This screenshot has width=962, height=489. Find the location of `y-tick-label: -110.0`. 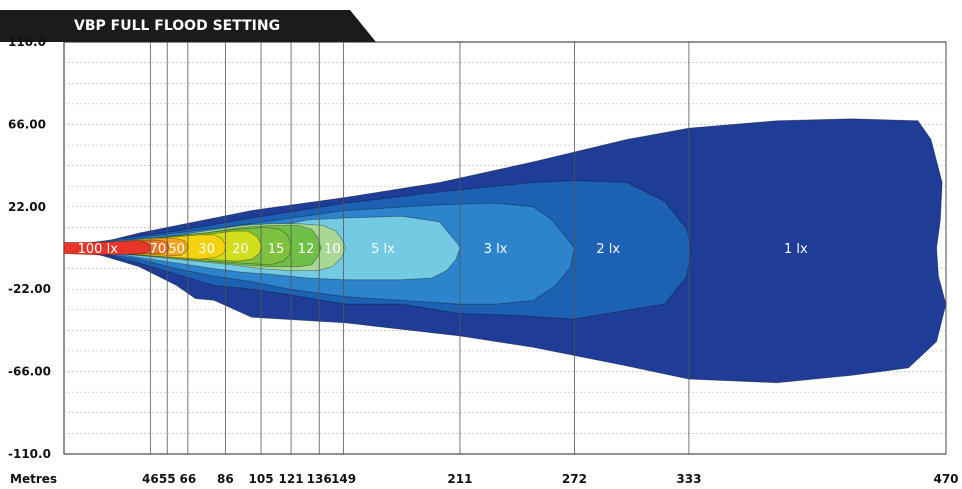

y-tick-label: -110.0 is located at coordinates (29, 454).